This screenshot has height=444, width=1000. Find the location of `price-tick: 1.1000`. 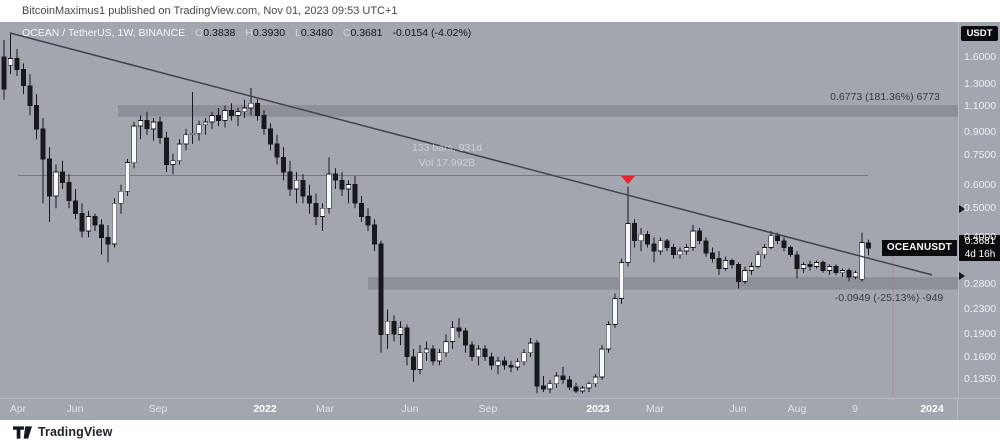

price-tick: 1.1000 is located at coordinates (980, 106).